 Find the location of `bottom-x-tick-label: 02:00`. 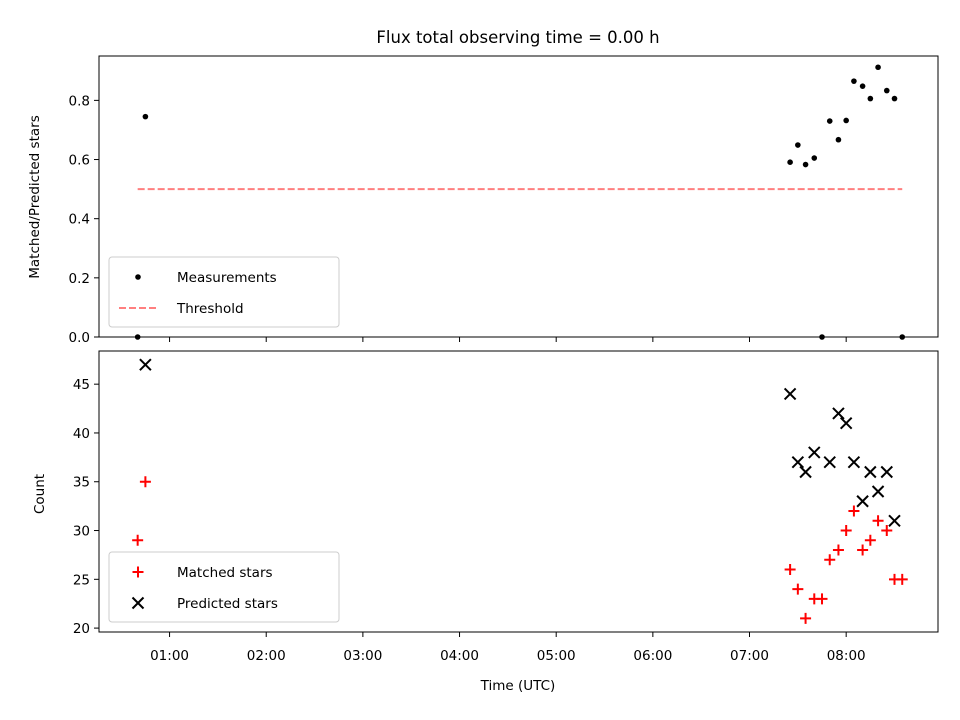

bottom-x-tick-label: 02:00 is located at coordinates (266, 656).